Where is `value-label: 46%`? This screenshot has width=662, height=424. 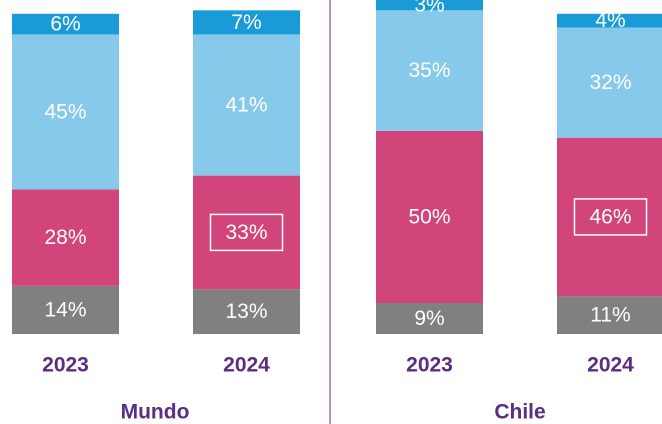 value-label: 46% is located at coordinates (610, 216).